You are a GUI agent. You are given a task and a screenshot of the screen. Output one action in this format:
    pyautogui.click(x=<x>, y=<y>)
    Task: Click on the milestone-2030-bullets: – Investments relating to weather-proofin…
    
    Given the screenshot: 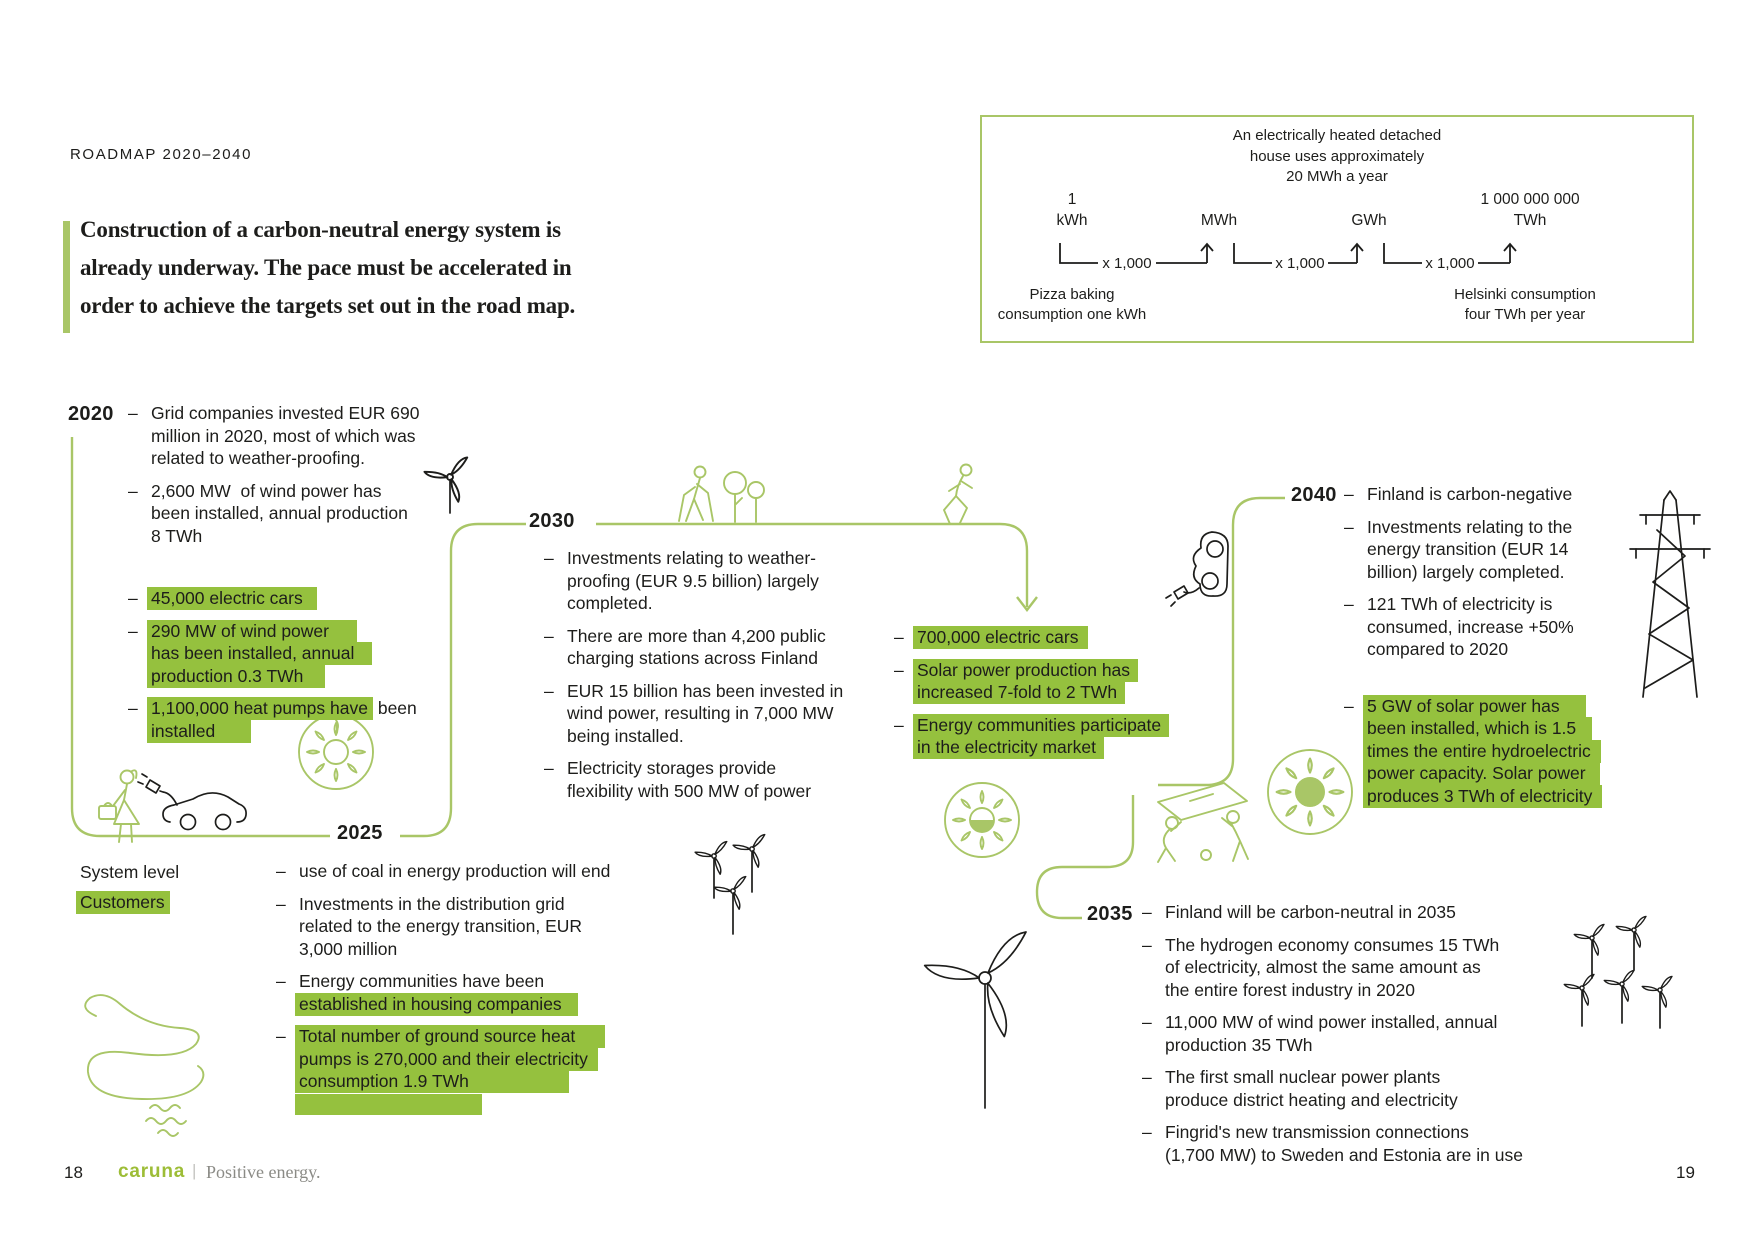 What is the action you would take?
    pyautogui.click(x=724, y=674)
    